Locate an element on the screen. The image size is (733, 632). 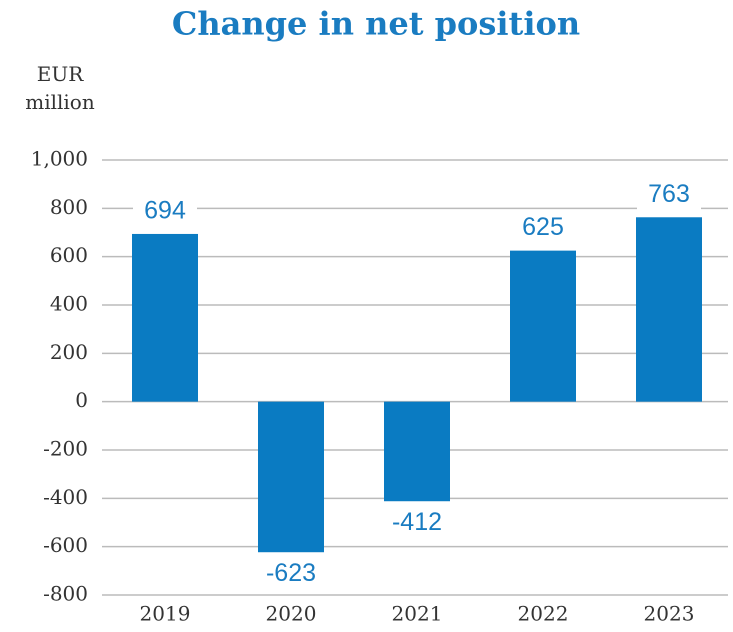
y-tick-label: 800 is located at coordinates (69, 207).